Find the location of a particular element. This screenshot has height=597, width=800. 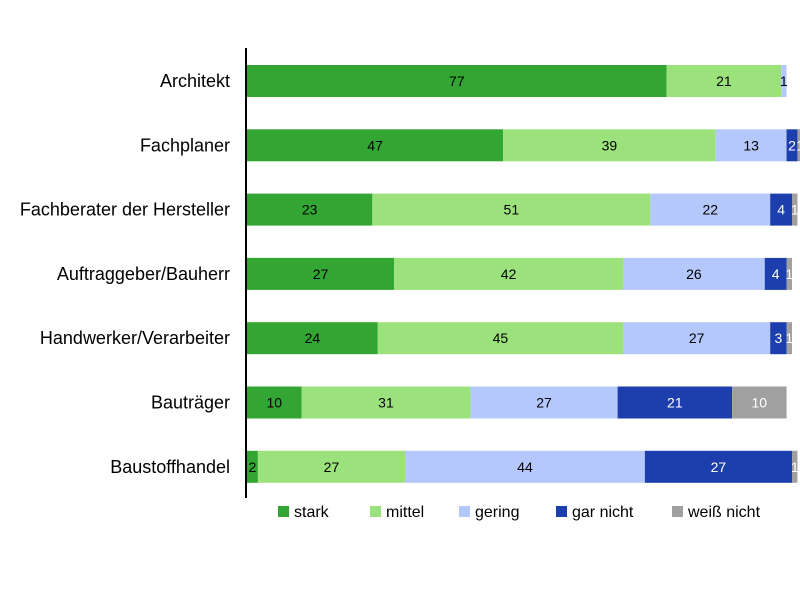

value-label-bautraeger-mittel: 31 is located at coordinates (386, 403).